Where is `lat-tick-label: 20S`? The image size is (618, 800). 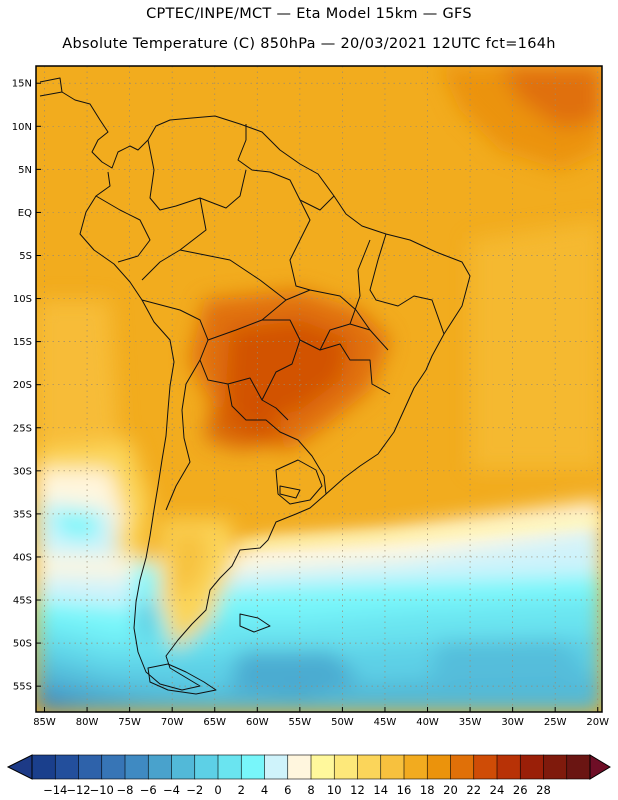
lat-tick-label: 20S is located at coordinates (22, 385).